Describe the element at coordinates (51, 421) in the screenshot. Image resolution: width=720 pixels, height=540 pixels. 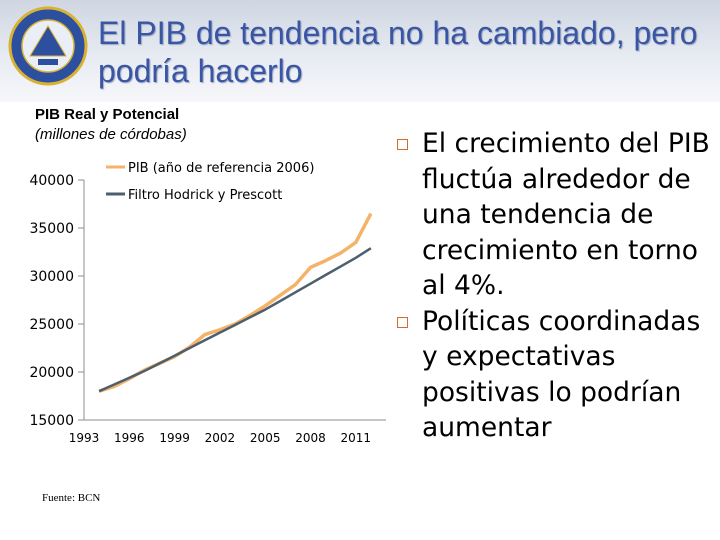
I see `y-tick-label: 15000` at that location.